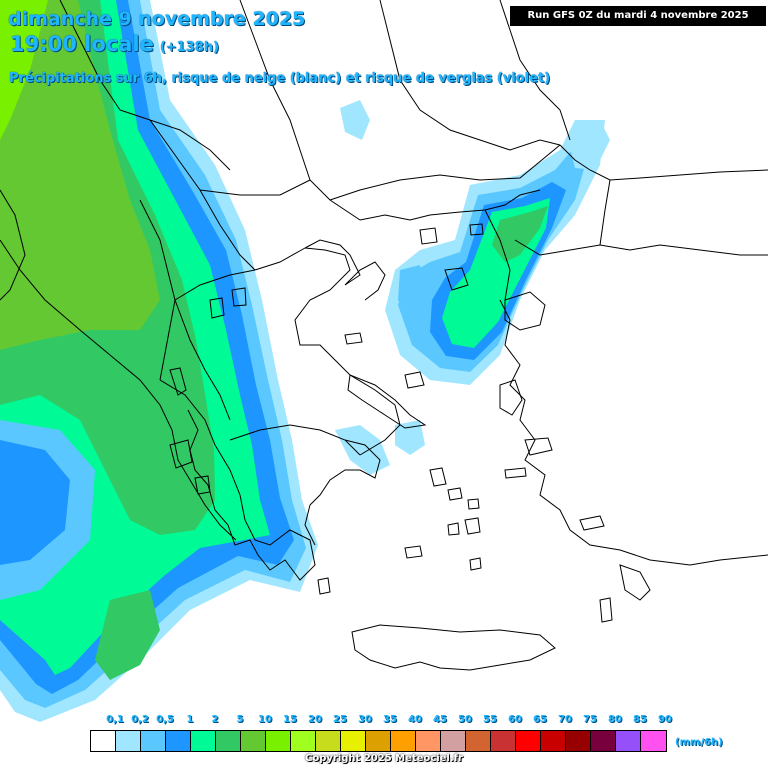 The width and height of the screenshot is (768, 768). I want to click on island-santorini, so click(475, 564).